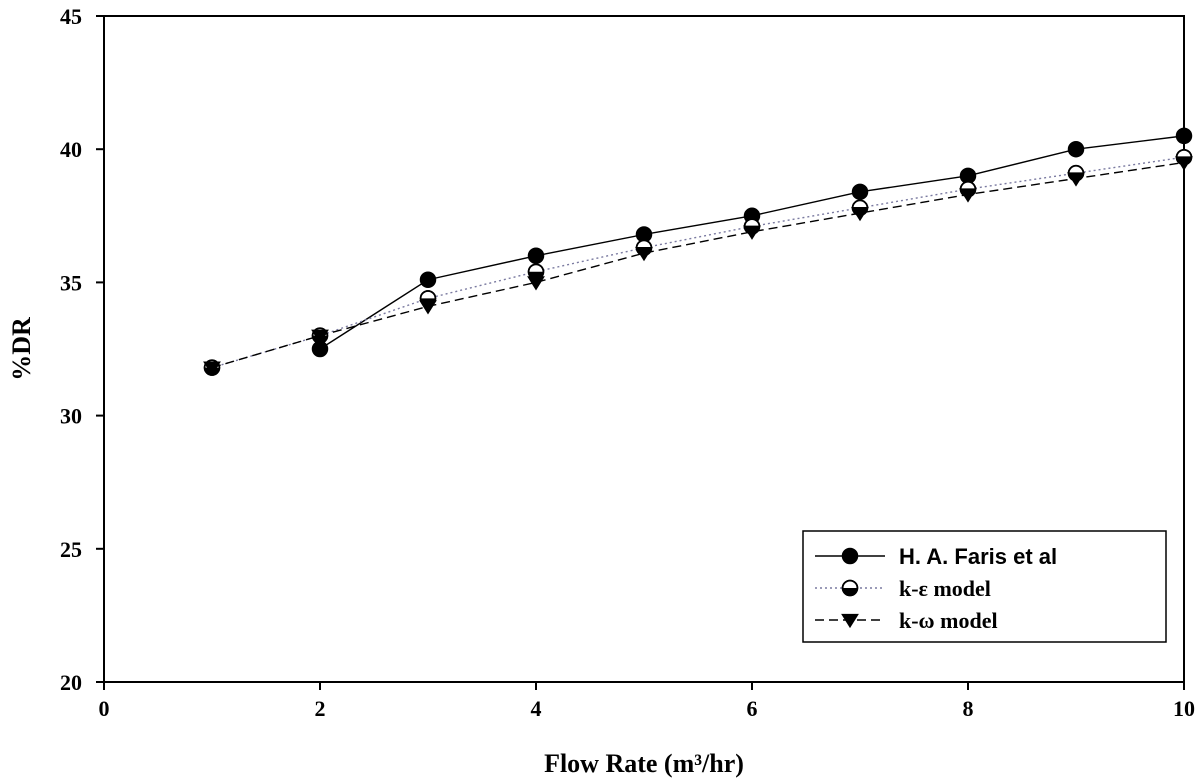 The width and height of the screenshot is (1203, 783). Describe the element at coordinates (320, 708) in the screenshot. I see `x-tick-label: 2` at that location.